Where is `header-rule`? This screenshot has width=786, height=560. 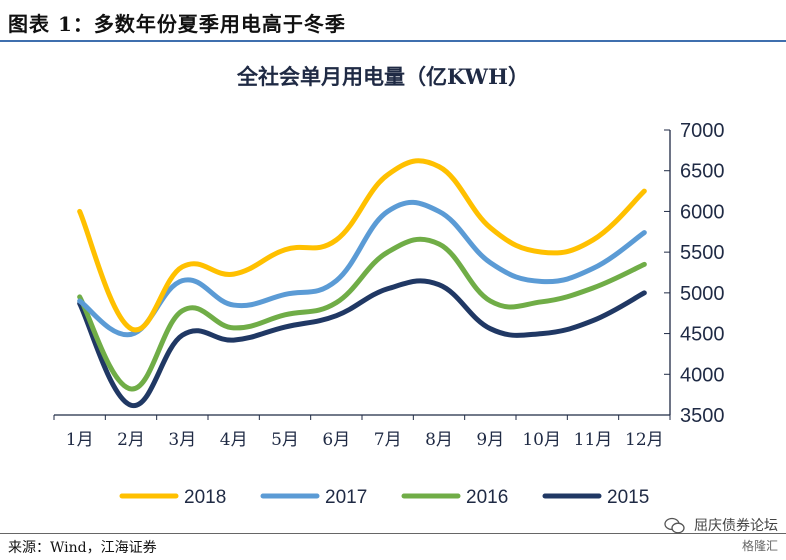 header-rule is located at coordinates (393, 41).